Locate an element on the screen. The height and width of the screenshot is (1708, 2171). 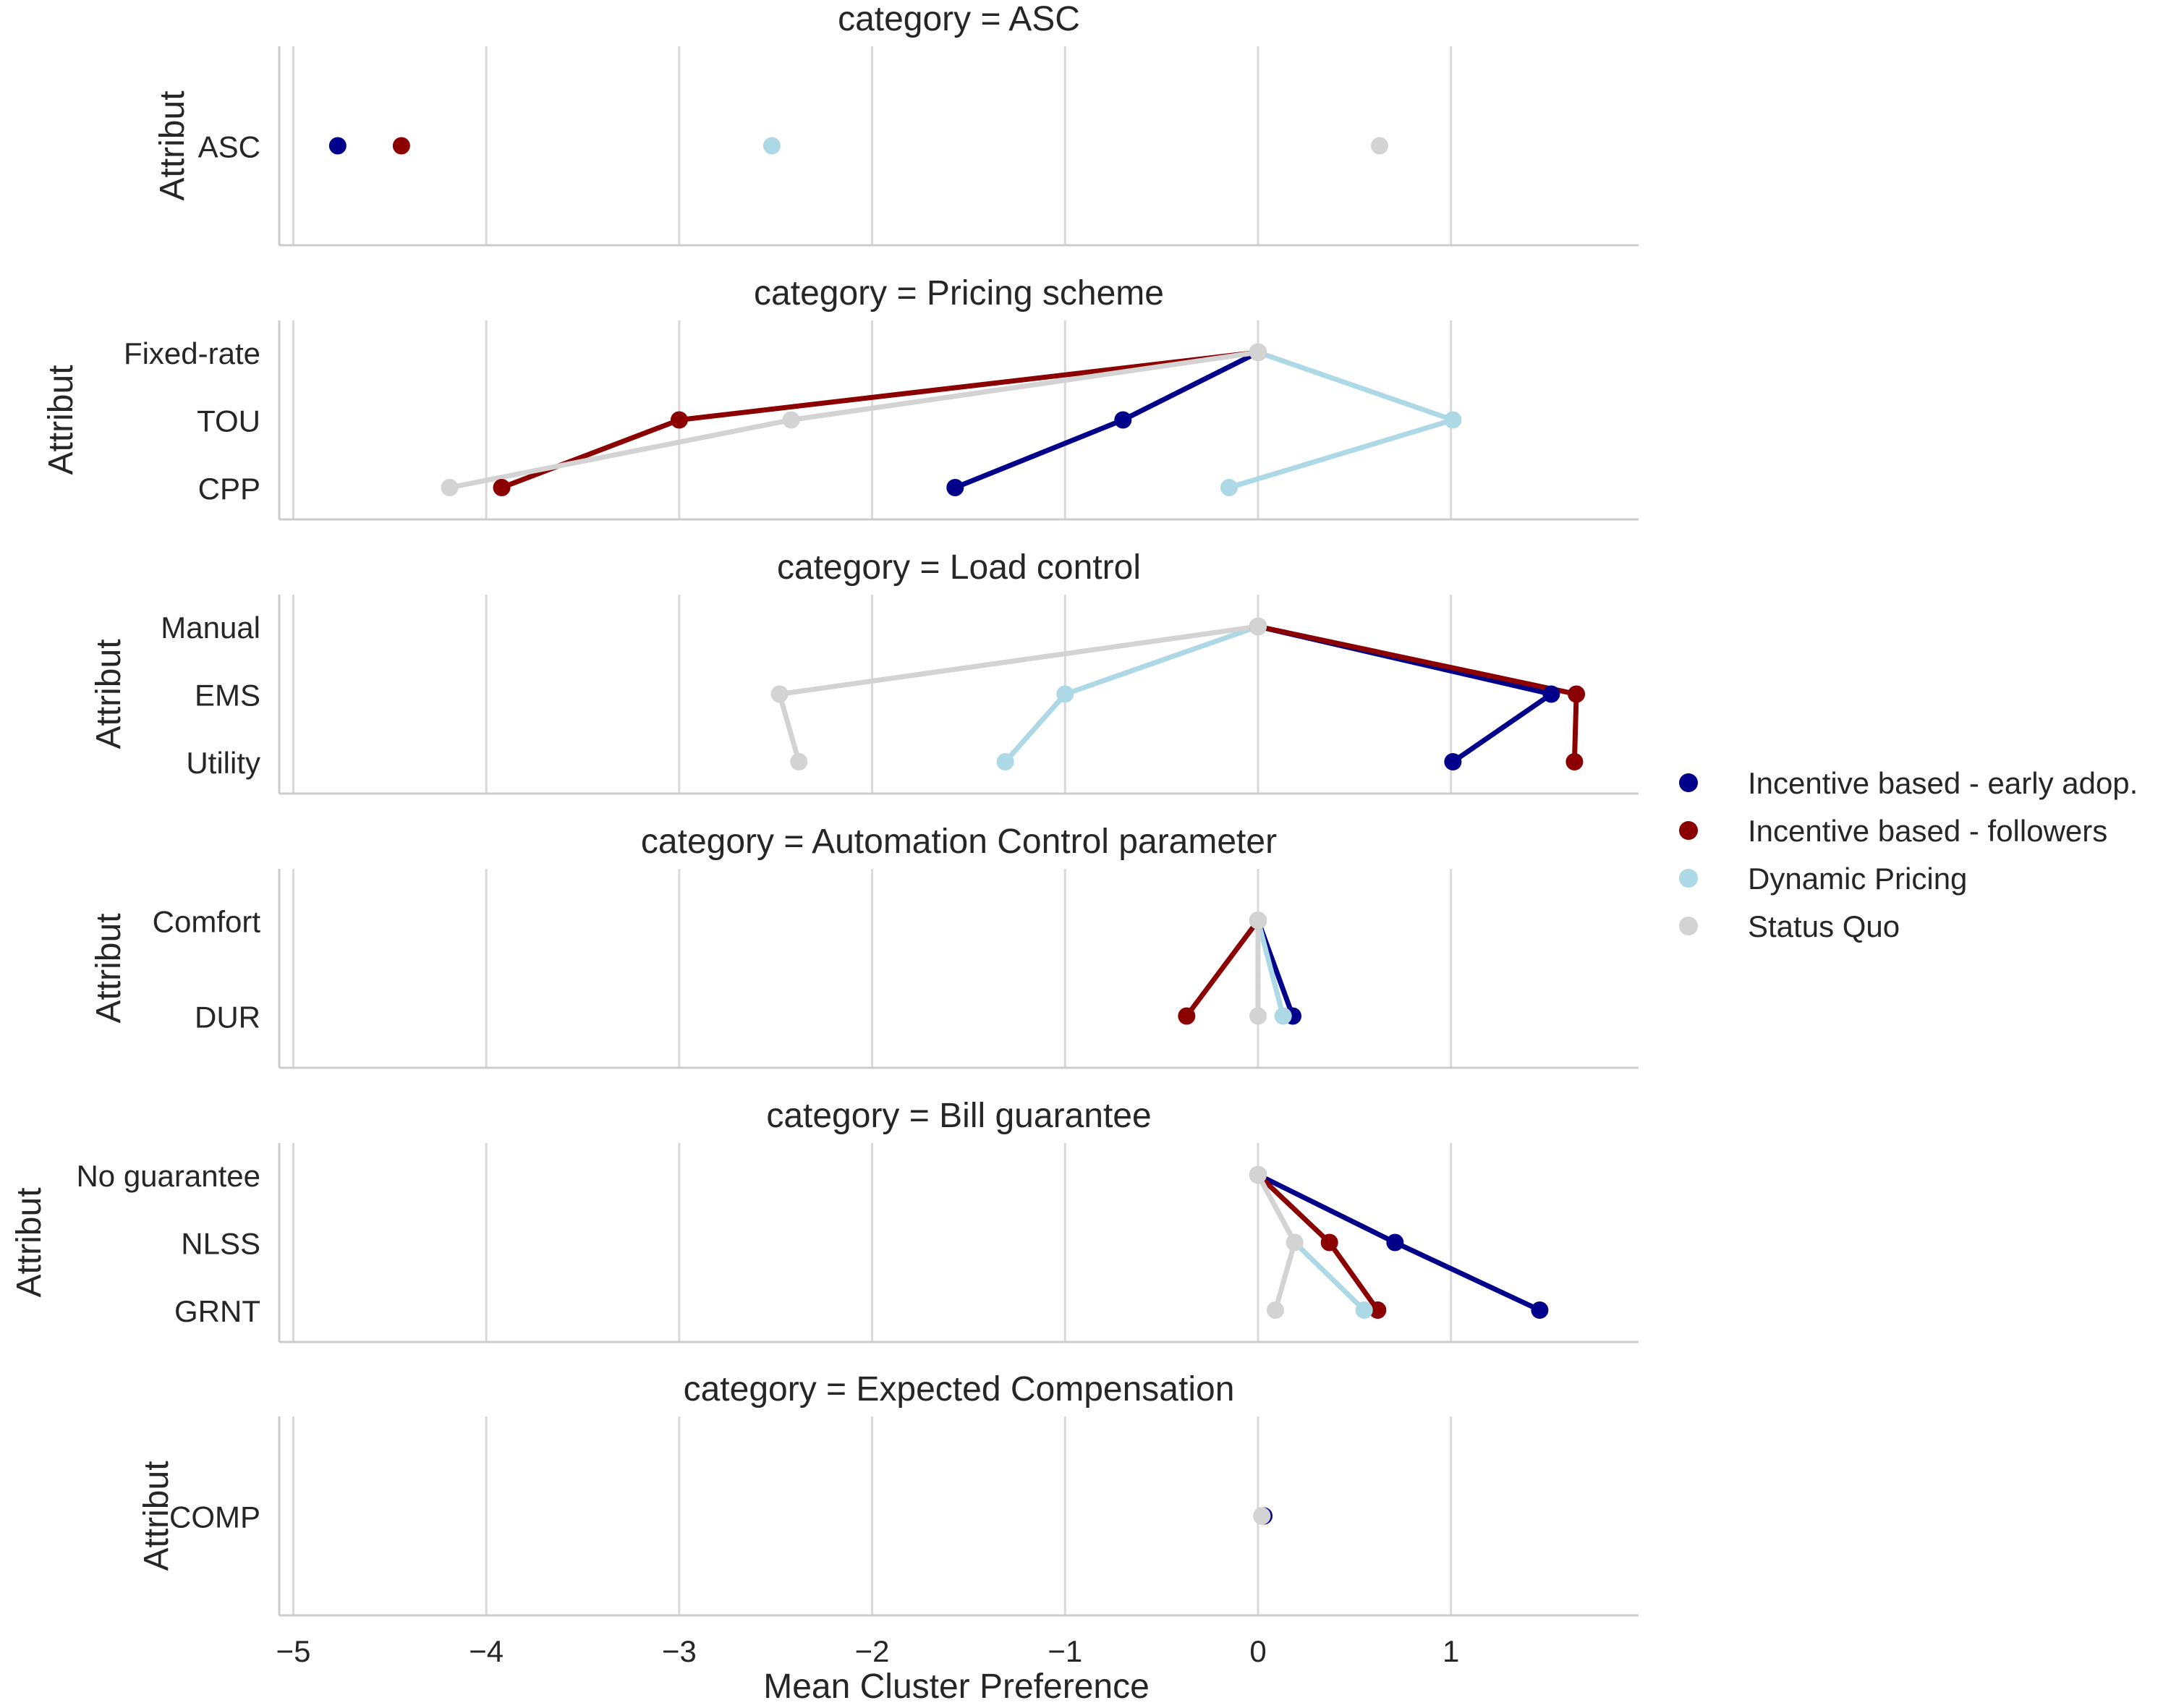
facet-title: category = Bill guarantee is located at coordinates (958, 1116).